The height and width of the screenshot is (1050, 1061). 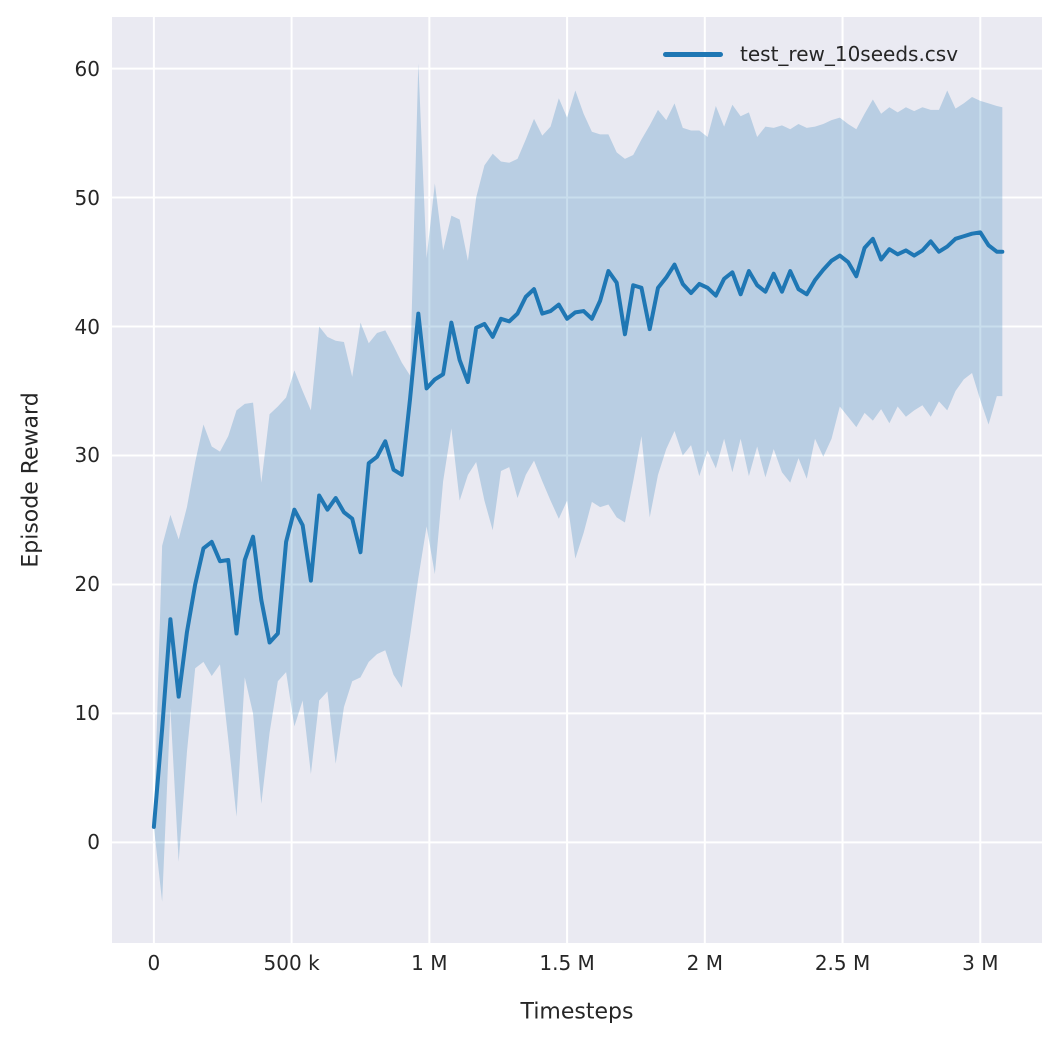 I want to click on y-tick-label: 40, so click(x=87, y=326).